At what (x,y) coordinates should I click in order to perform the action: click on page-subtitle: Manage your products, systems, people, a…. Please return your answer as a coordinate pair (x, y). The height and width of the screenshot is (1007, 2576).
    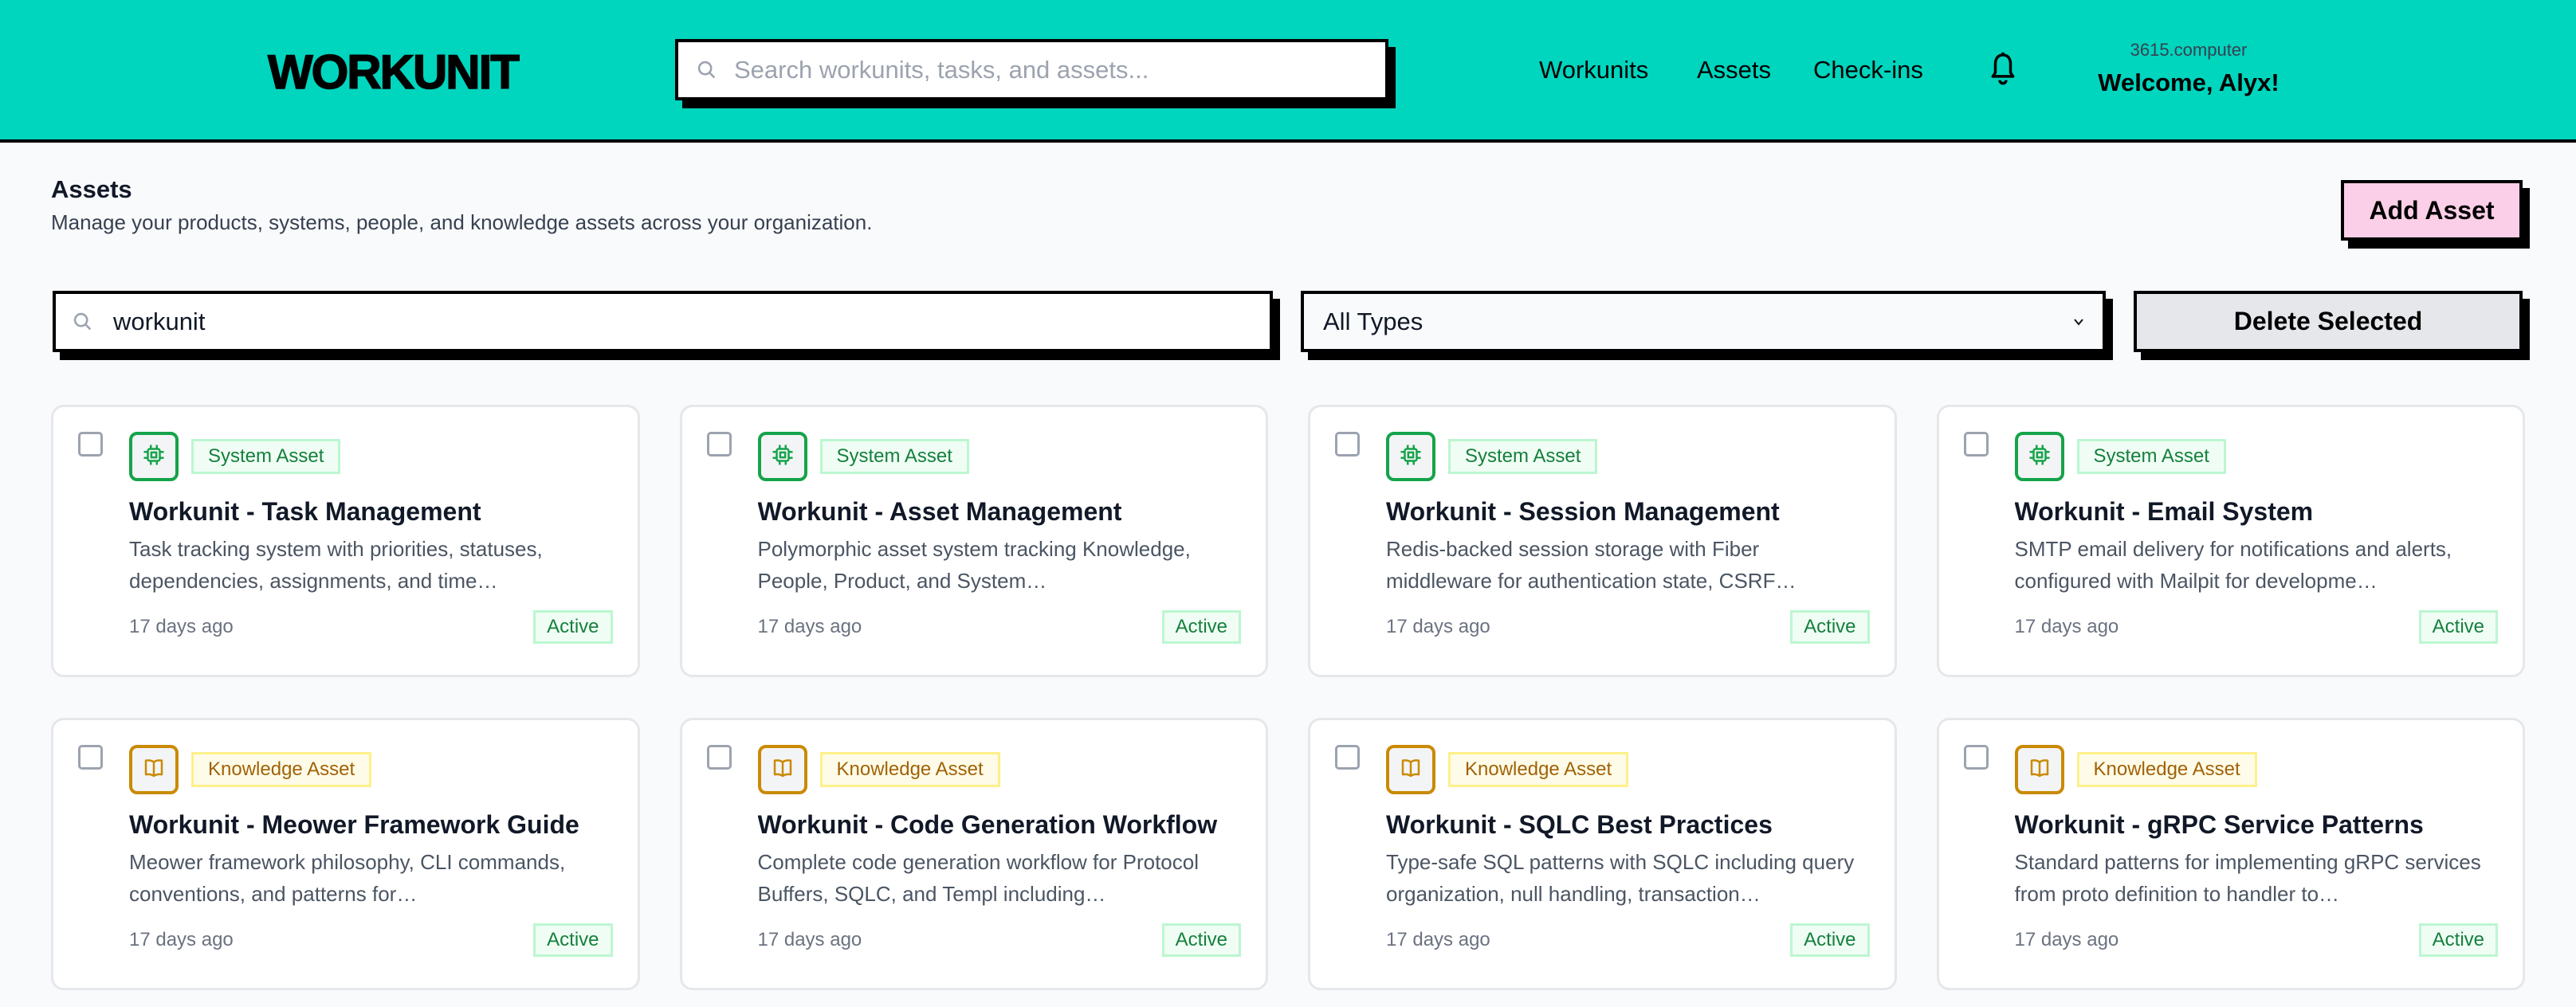
    Looking at the image, I should click on (462, 222).